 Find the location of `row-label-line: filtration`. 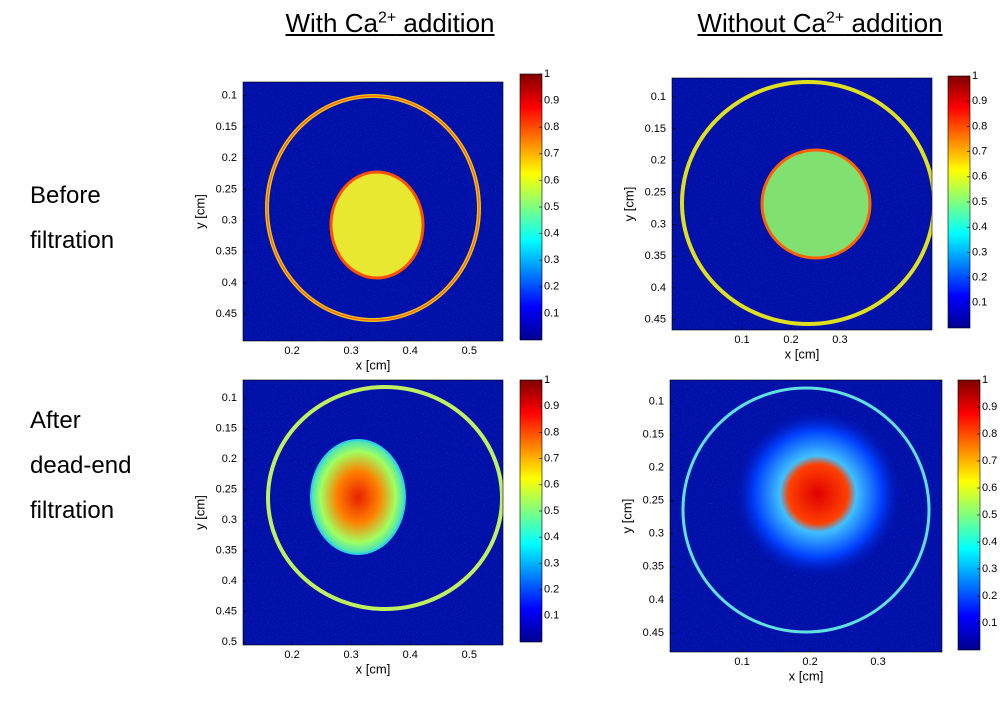

row-label-line: filtration is located at coordinates (72, 510).